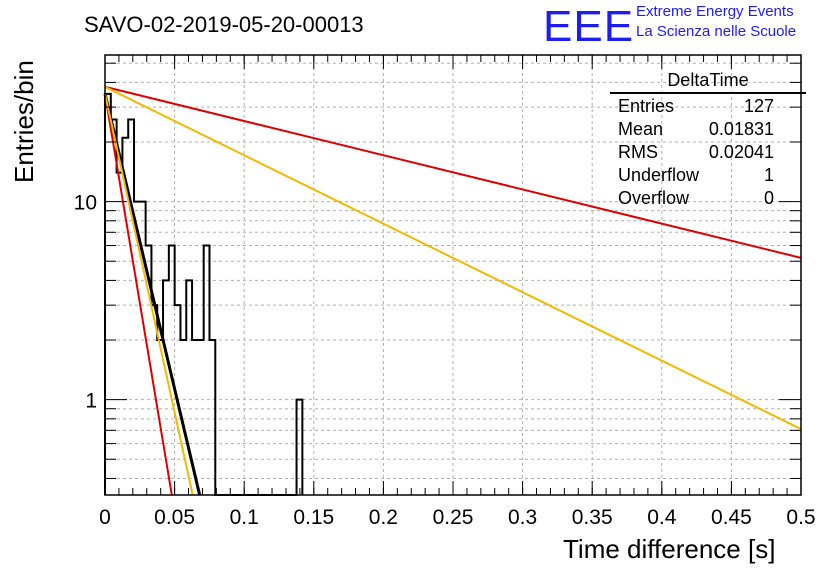 The width and height of the screenshot is (836, 572). Describe the element at coordinates (174, 517) in the screenshot. I see `x-tick-label: 0.05` at that location.